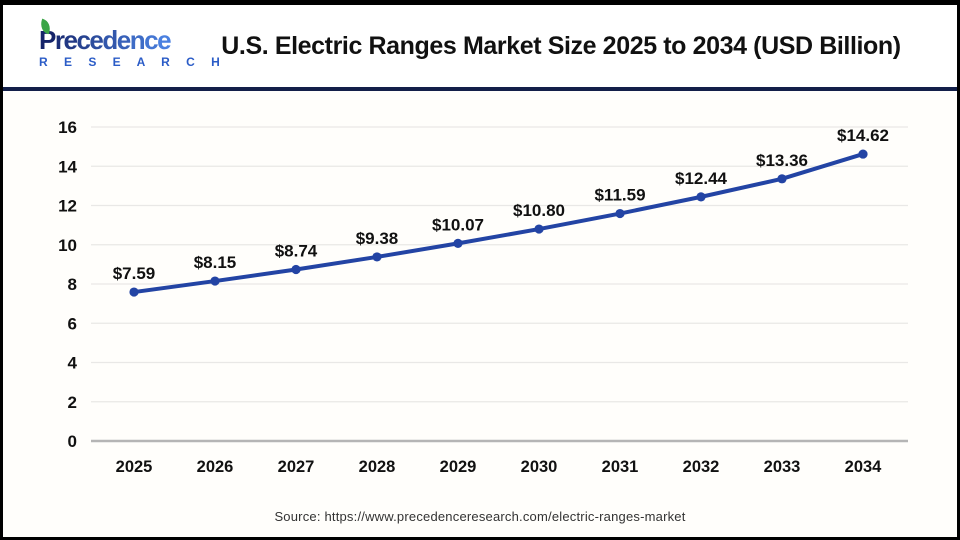 The image size is (960, 540). I want to click on svg-text: 2034, so click(864, 467).